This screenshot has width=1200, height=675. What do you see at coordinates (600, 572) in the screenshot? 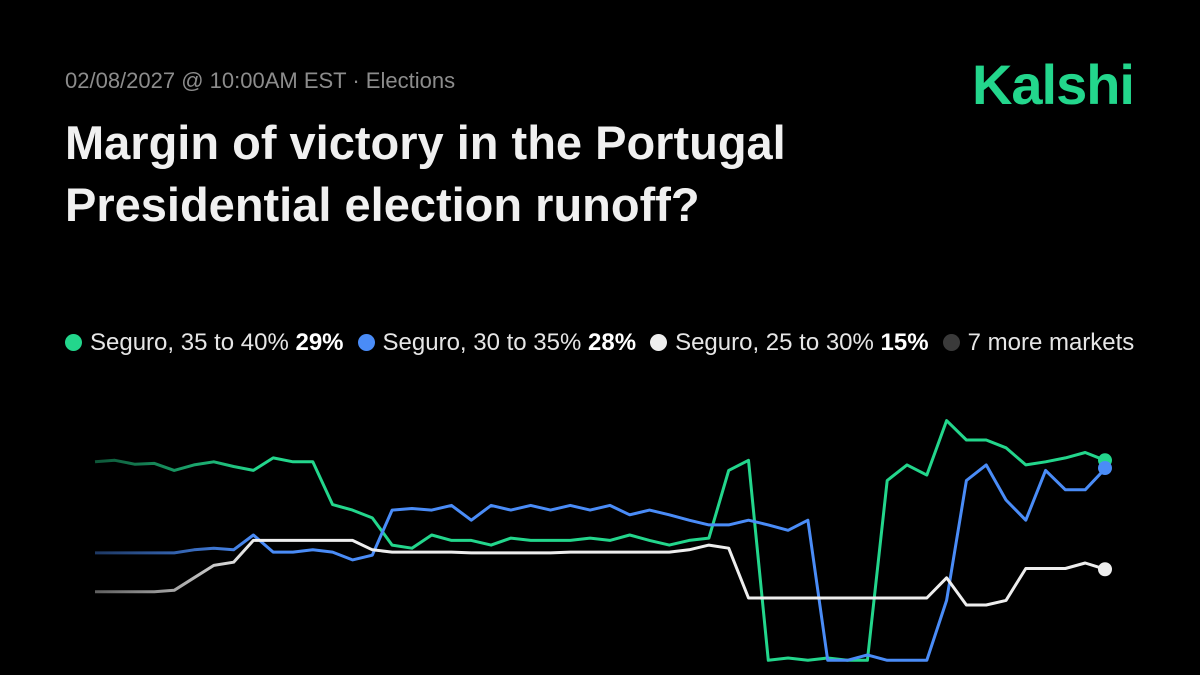
I see `series-line` at bounding box center [600, 572].